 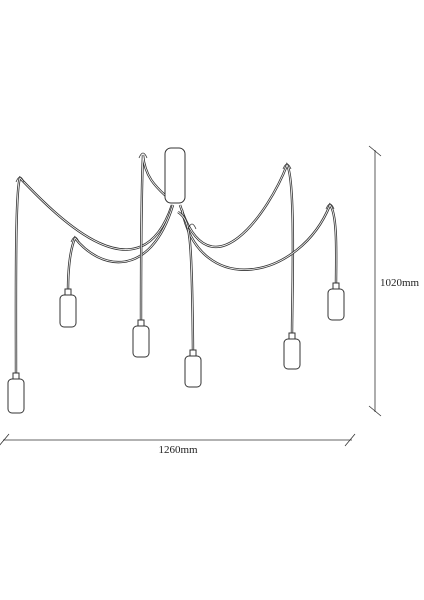 I want to click on height-dimension, so click(x=375, y=281).